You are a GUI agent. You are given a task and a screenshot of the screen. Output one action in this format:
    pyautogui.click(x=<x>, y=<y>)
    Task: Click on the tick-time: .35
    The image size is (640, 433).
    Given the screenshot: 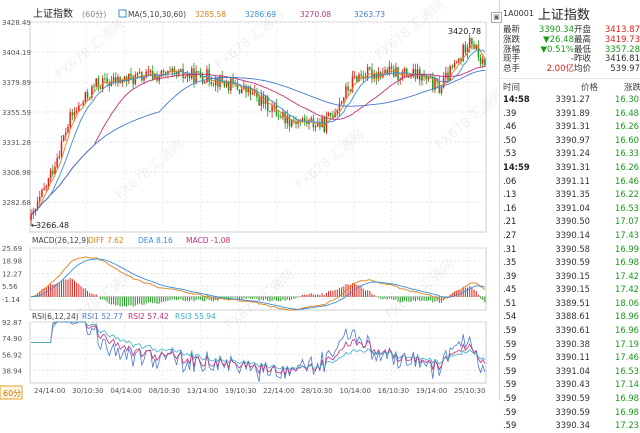 What is the action you would take?
    pyautogui.click(x=510, y=262)
    